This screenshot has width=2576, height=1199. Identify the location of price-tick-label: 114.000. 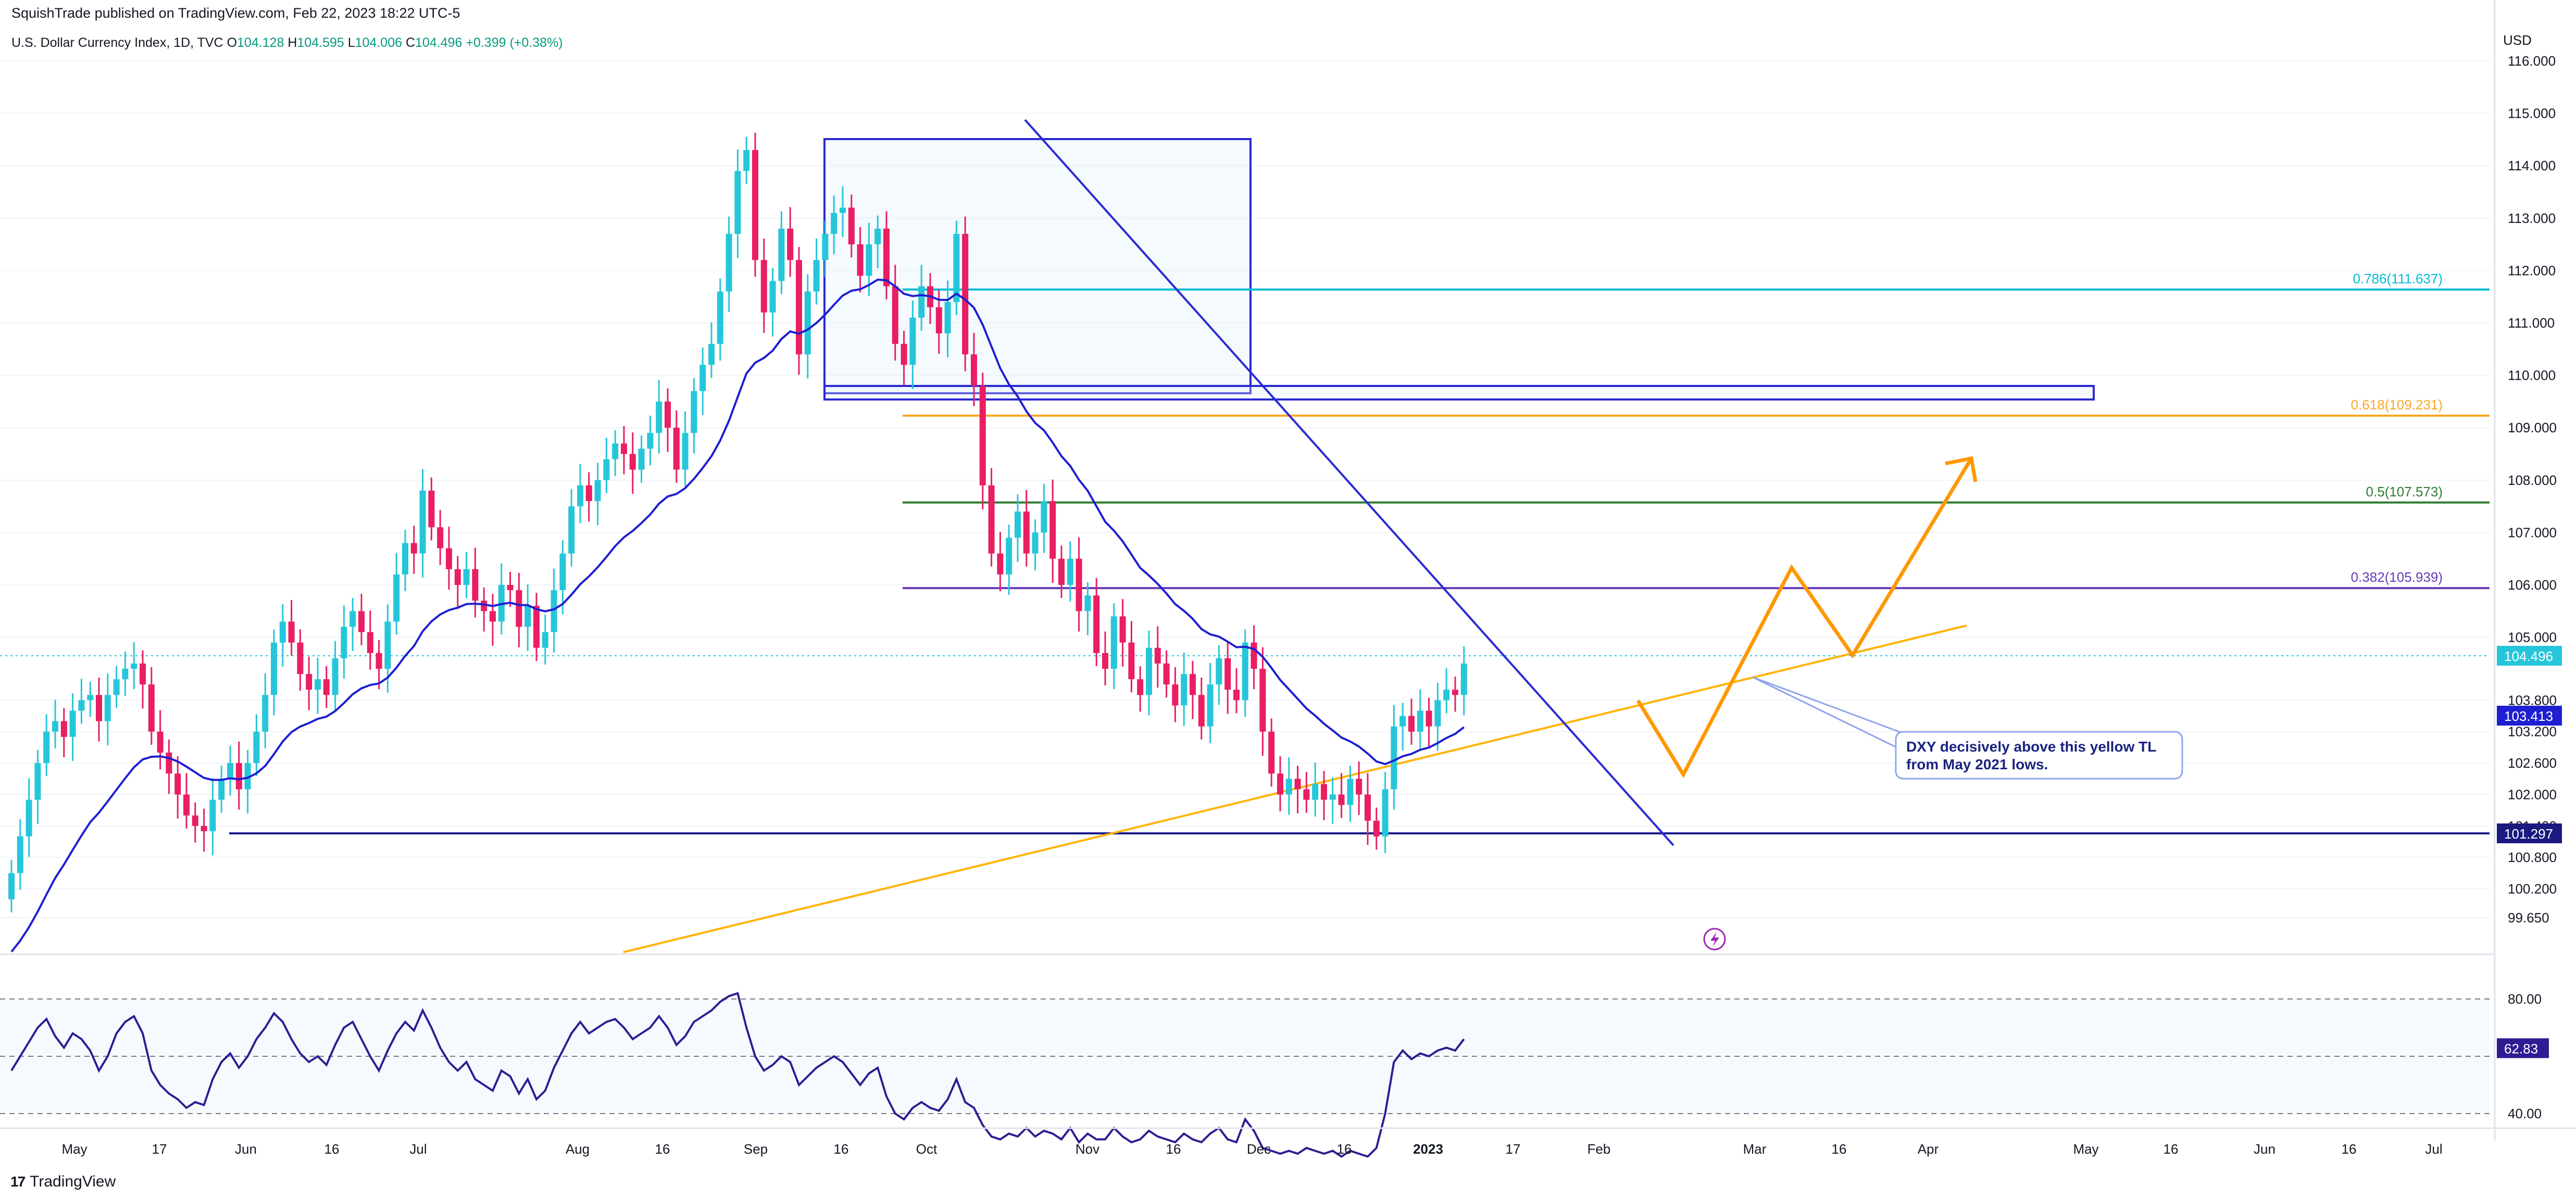
(2532, 165).